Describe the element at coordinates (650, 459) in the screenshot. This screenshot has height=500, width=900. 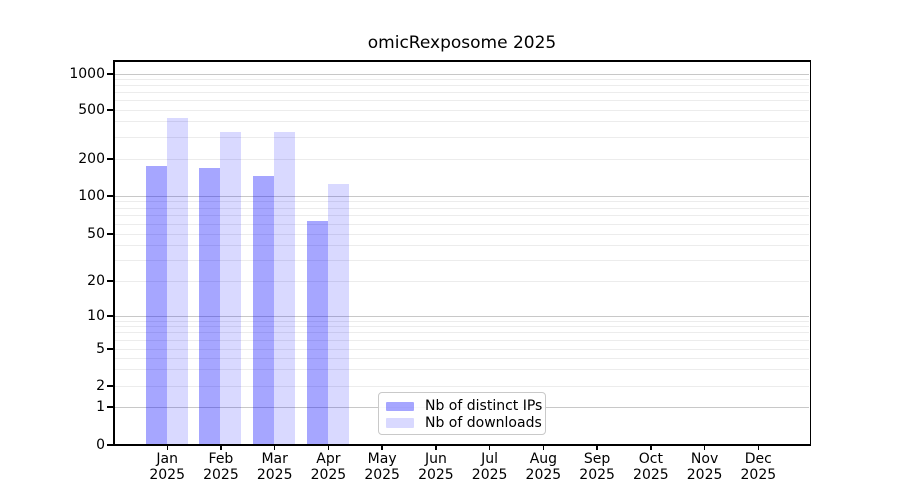
I see `x-tick-month: Oct` at that location.